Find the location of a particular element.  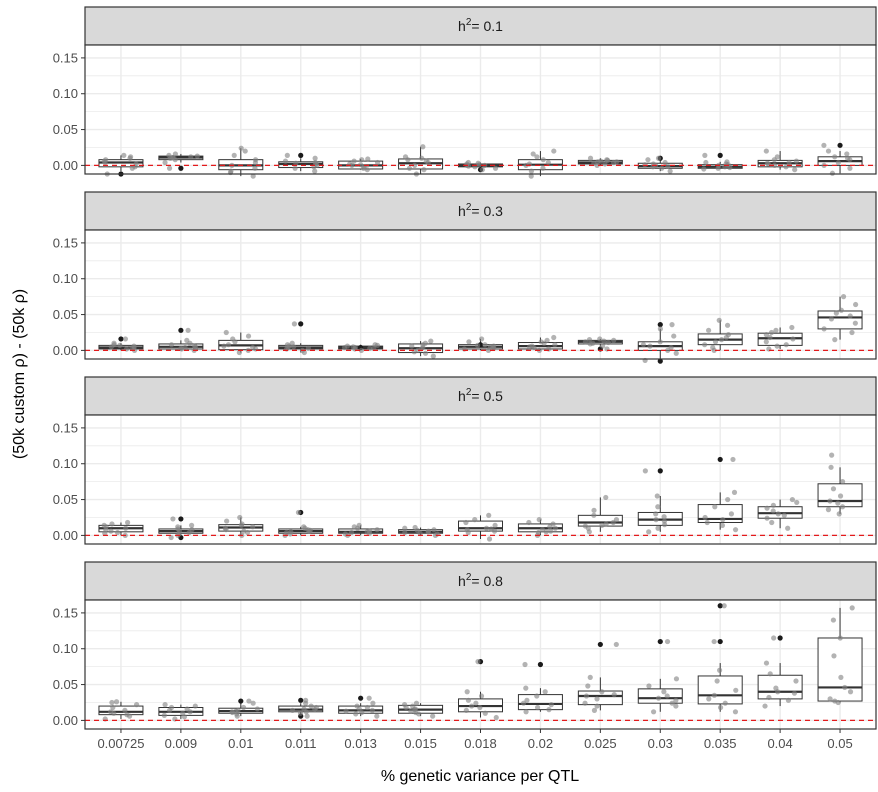

x-tick-label: 0.035 is located at coordinates (720, 743).